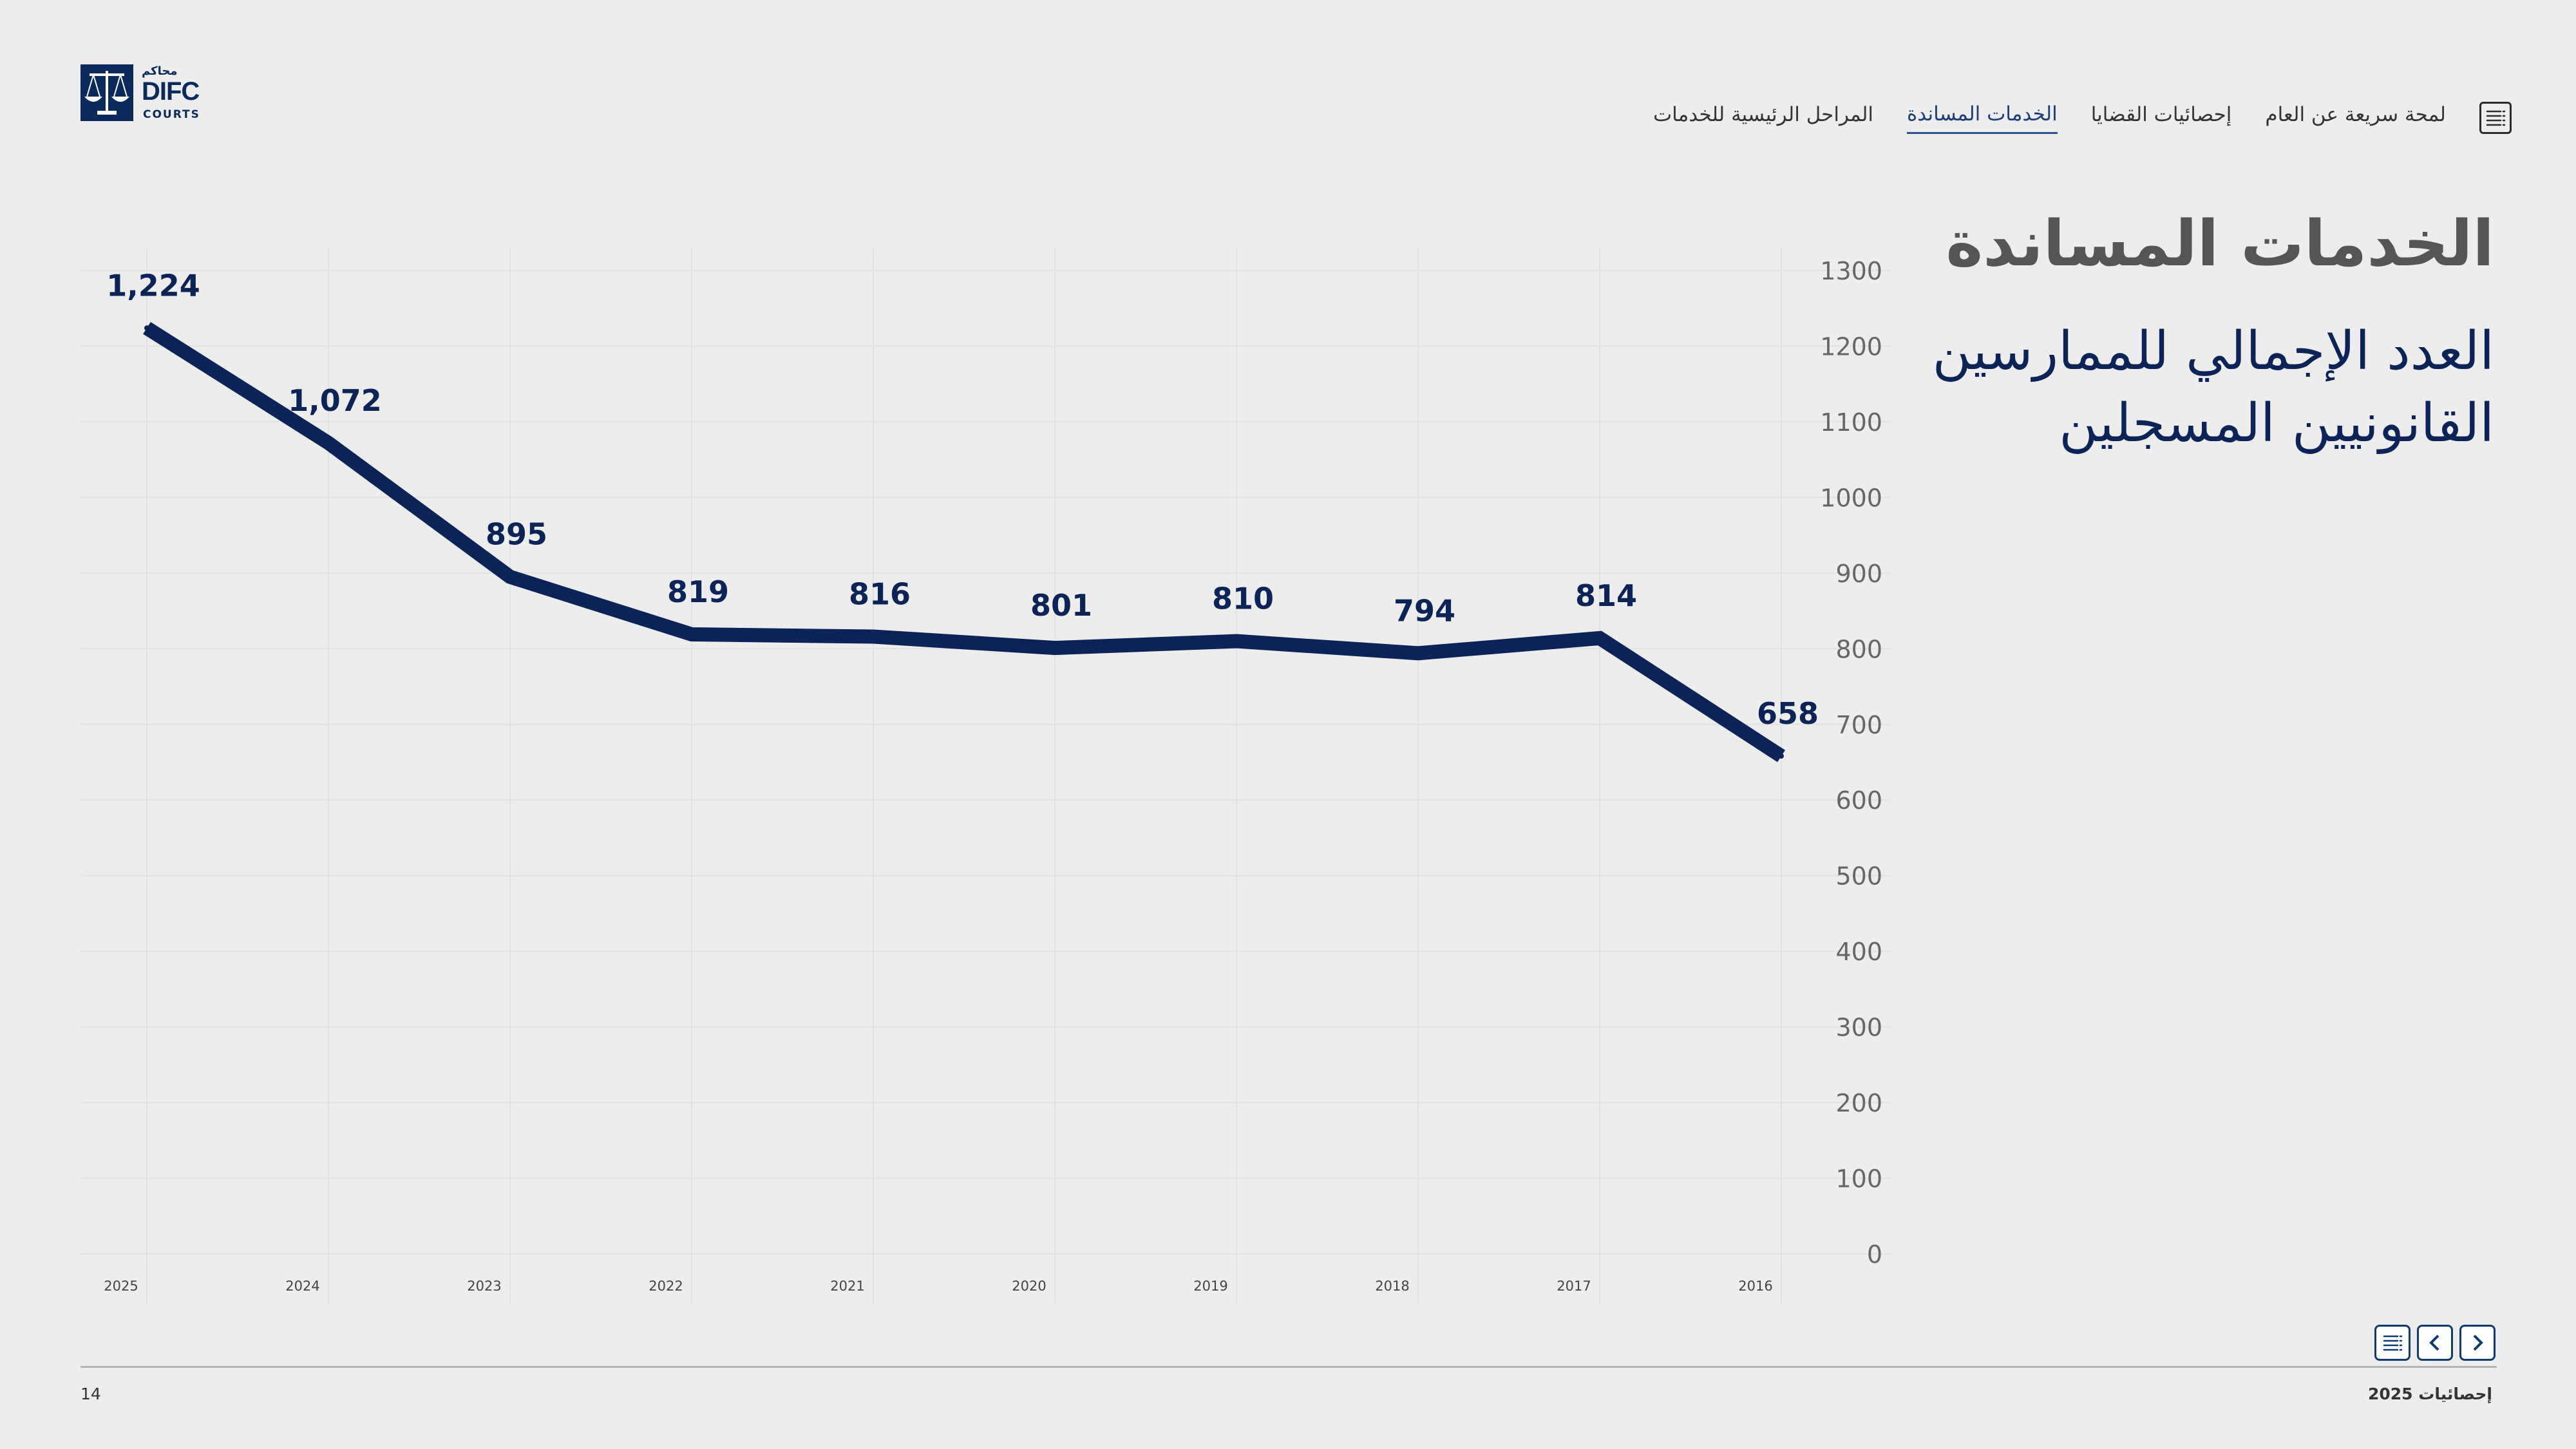  What do you see at coordinates (107, 92) in the screenshot?
I see `scales-of-justice-icon` at bounding box center [107, 92].